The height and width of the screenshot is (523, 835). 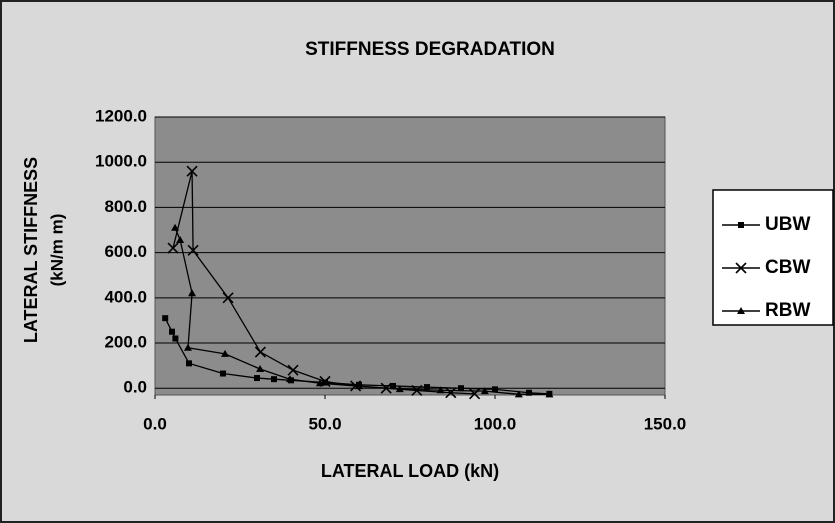 What do you see at coordinates (155, 423) in the screenshot?
I see `x-tick-label: 0.0` at bounding box center [155, 423].